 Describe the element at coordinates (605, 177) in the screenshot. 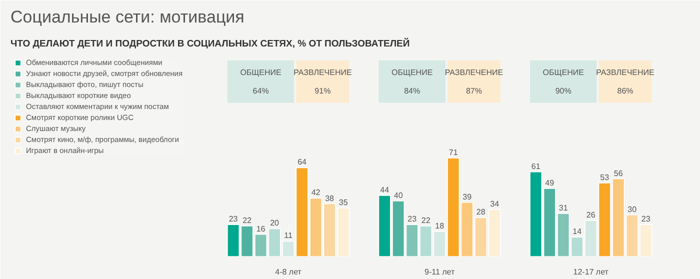

I see `data-label: 53` at that location.